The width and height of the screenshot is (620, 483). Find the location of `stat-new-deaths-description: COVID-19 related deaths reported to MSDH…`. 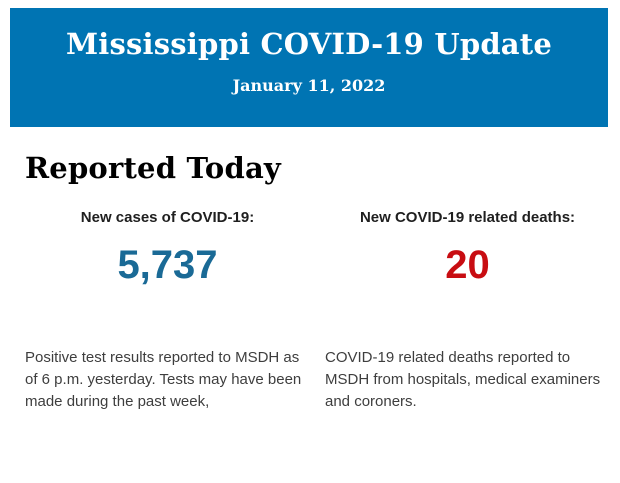

stat-new-deaths-description: COVID-19 related deaths reported to MSDH… is located at coordinates (463, 379).